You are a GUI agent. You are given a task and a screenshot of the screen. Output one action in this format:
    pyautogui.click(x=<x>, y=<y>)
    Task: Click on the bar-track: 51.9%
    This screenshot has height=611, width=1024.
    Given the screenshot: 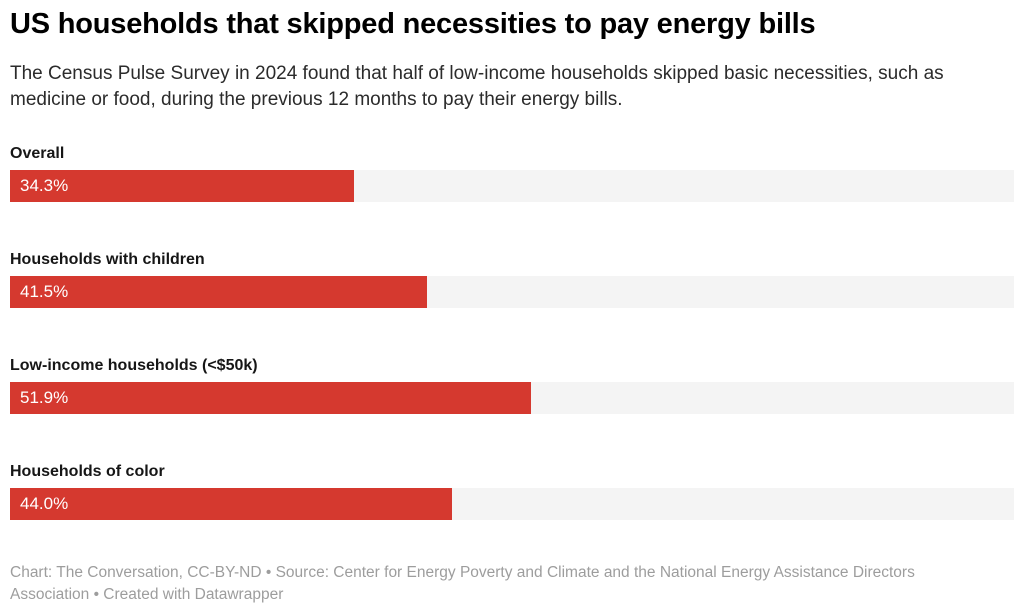 What is the action you would take?
    pyautogui.click(x=512, y=398)
    